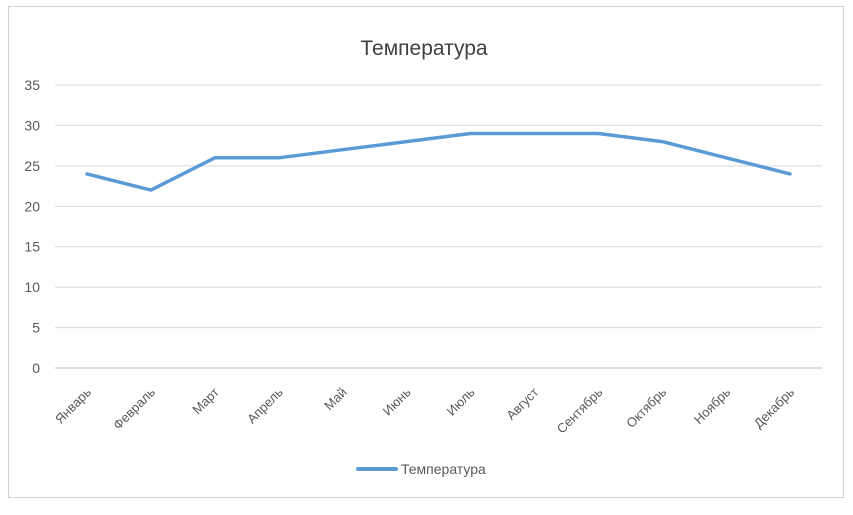  Describe the element at coordinates (580, 410) in the screenshot. I see `x-tick-label: Сентябрь` at that location.